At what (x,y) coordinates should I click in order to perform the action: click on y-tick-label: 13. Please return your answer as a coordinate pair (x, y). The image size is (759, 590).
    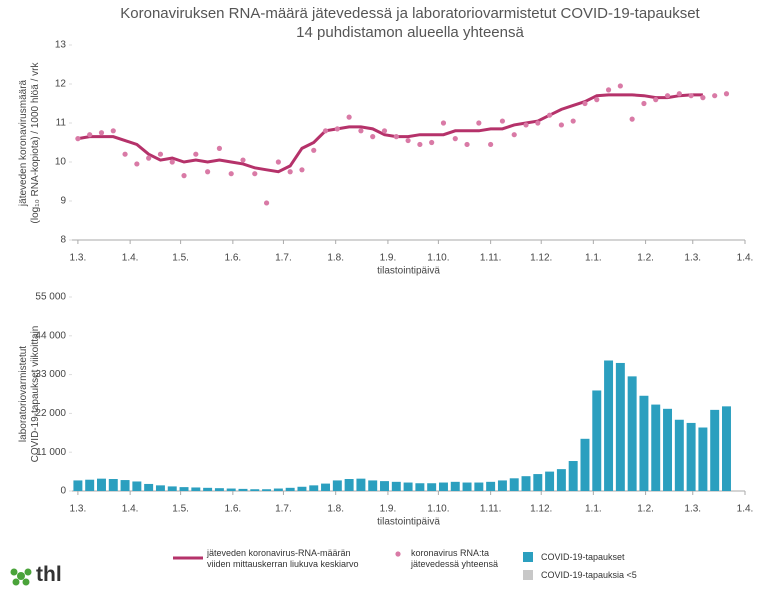
    Looking at the image, I should click on (61, 45).